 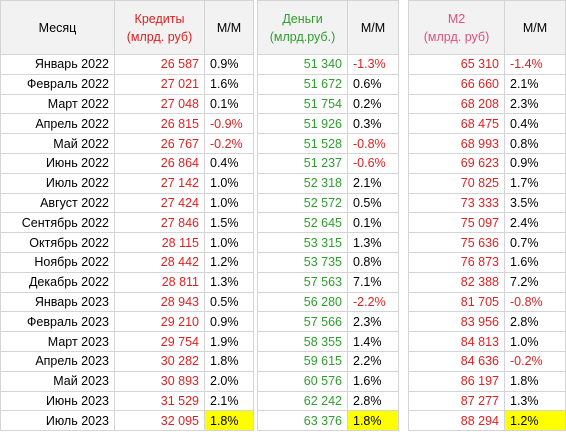 I want to click on m2-mm-cell: -0.8%, so click(x=535, y=302).